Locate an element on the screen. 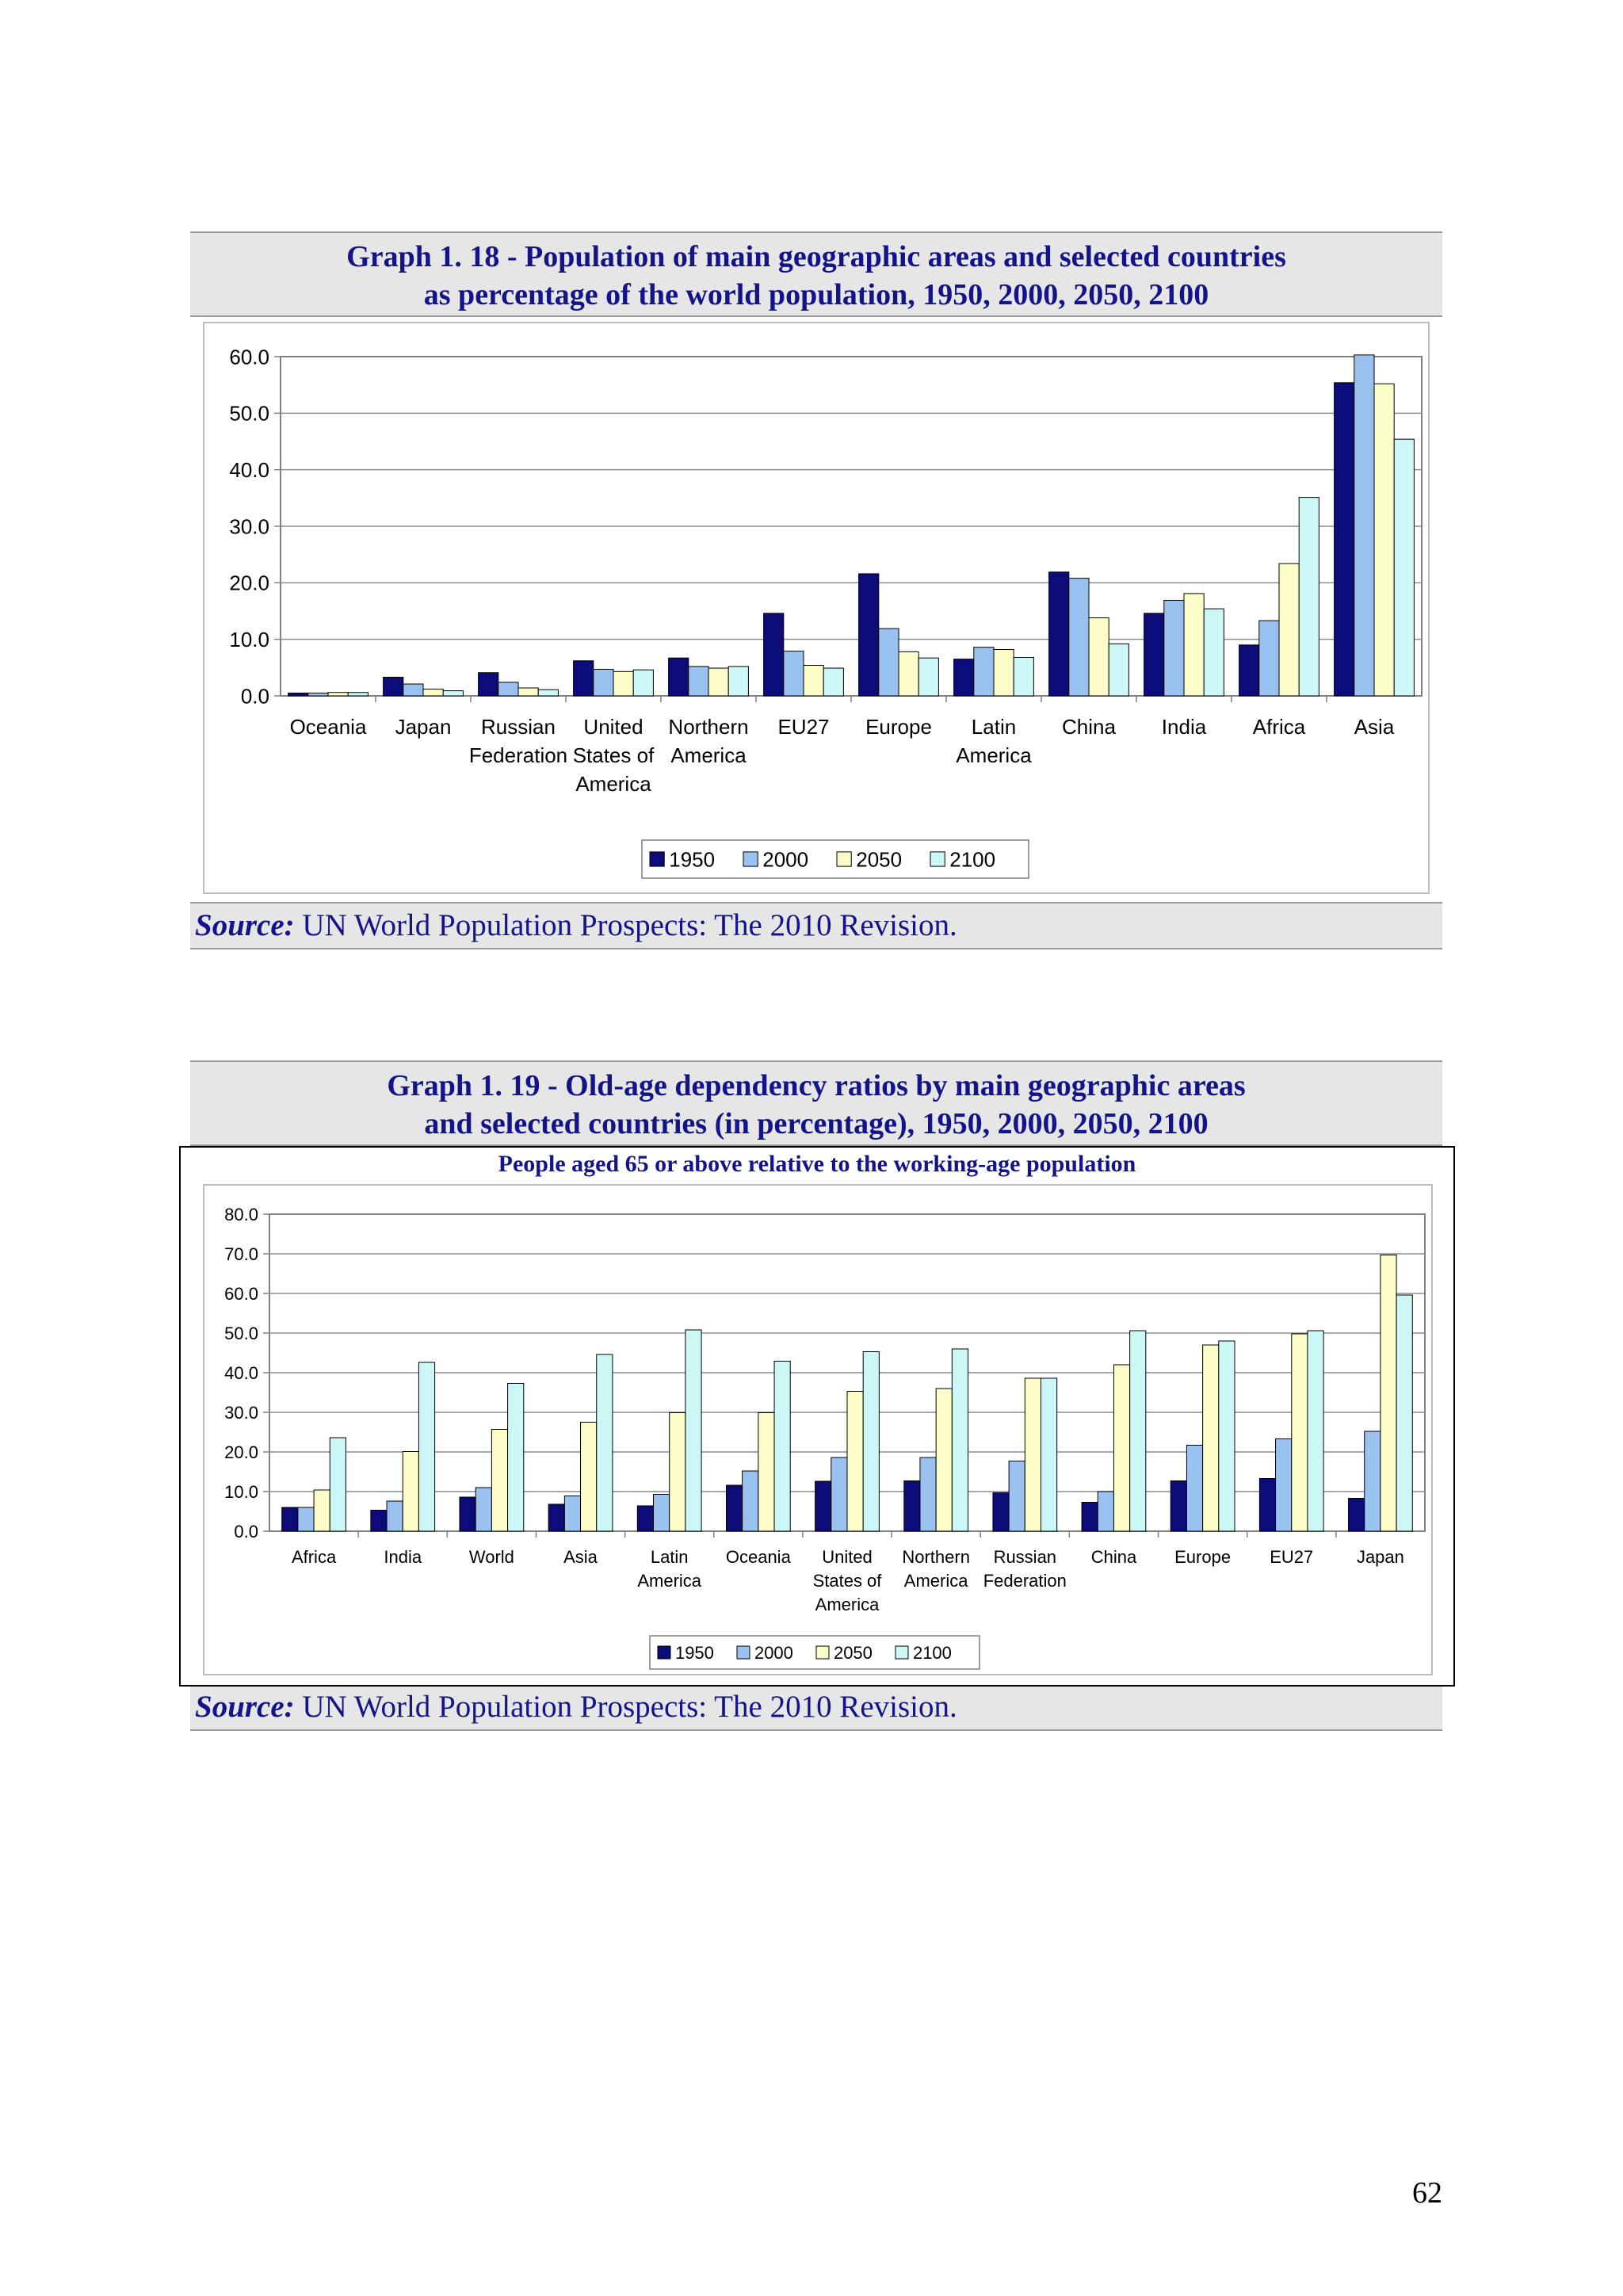  graph18-xtick-label: Asia is located at coordinates (1374, 727).